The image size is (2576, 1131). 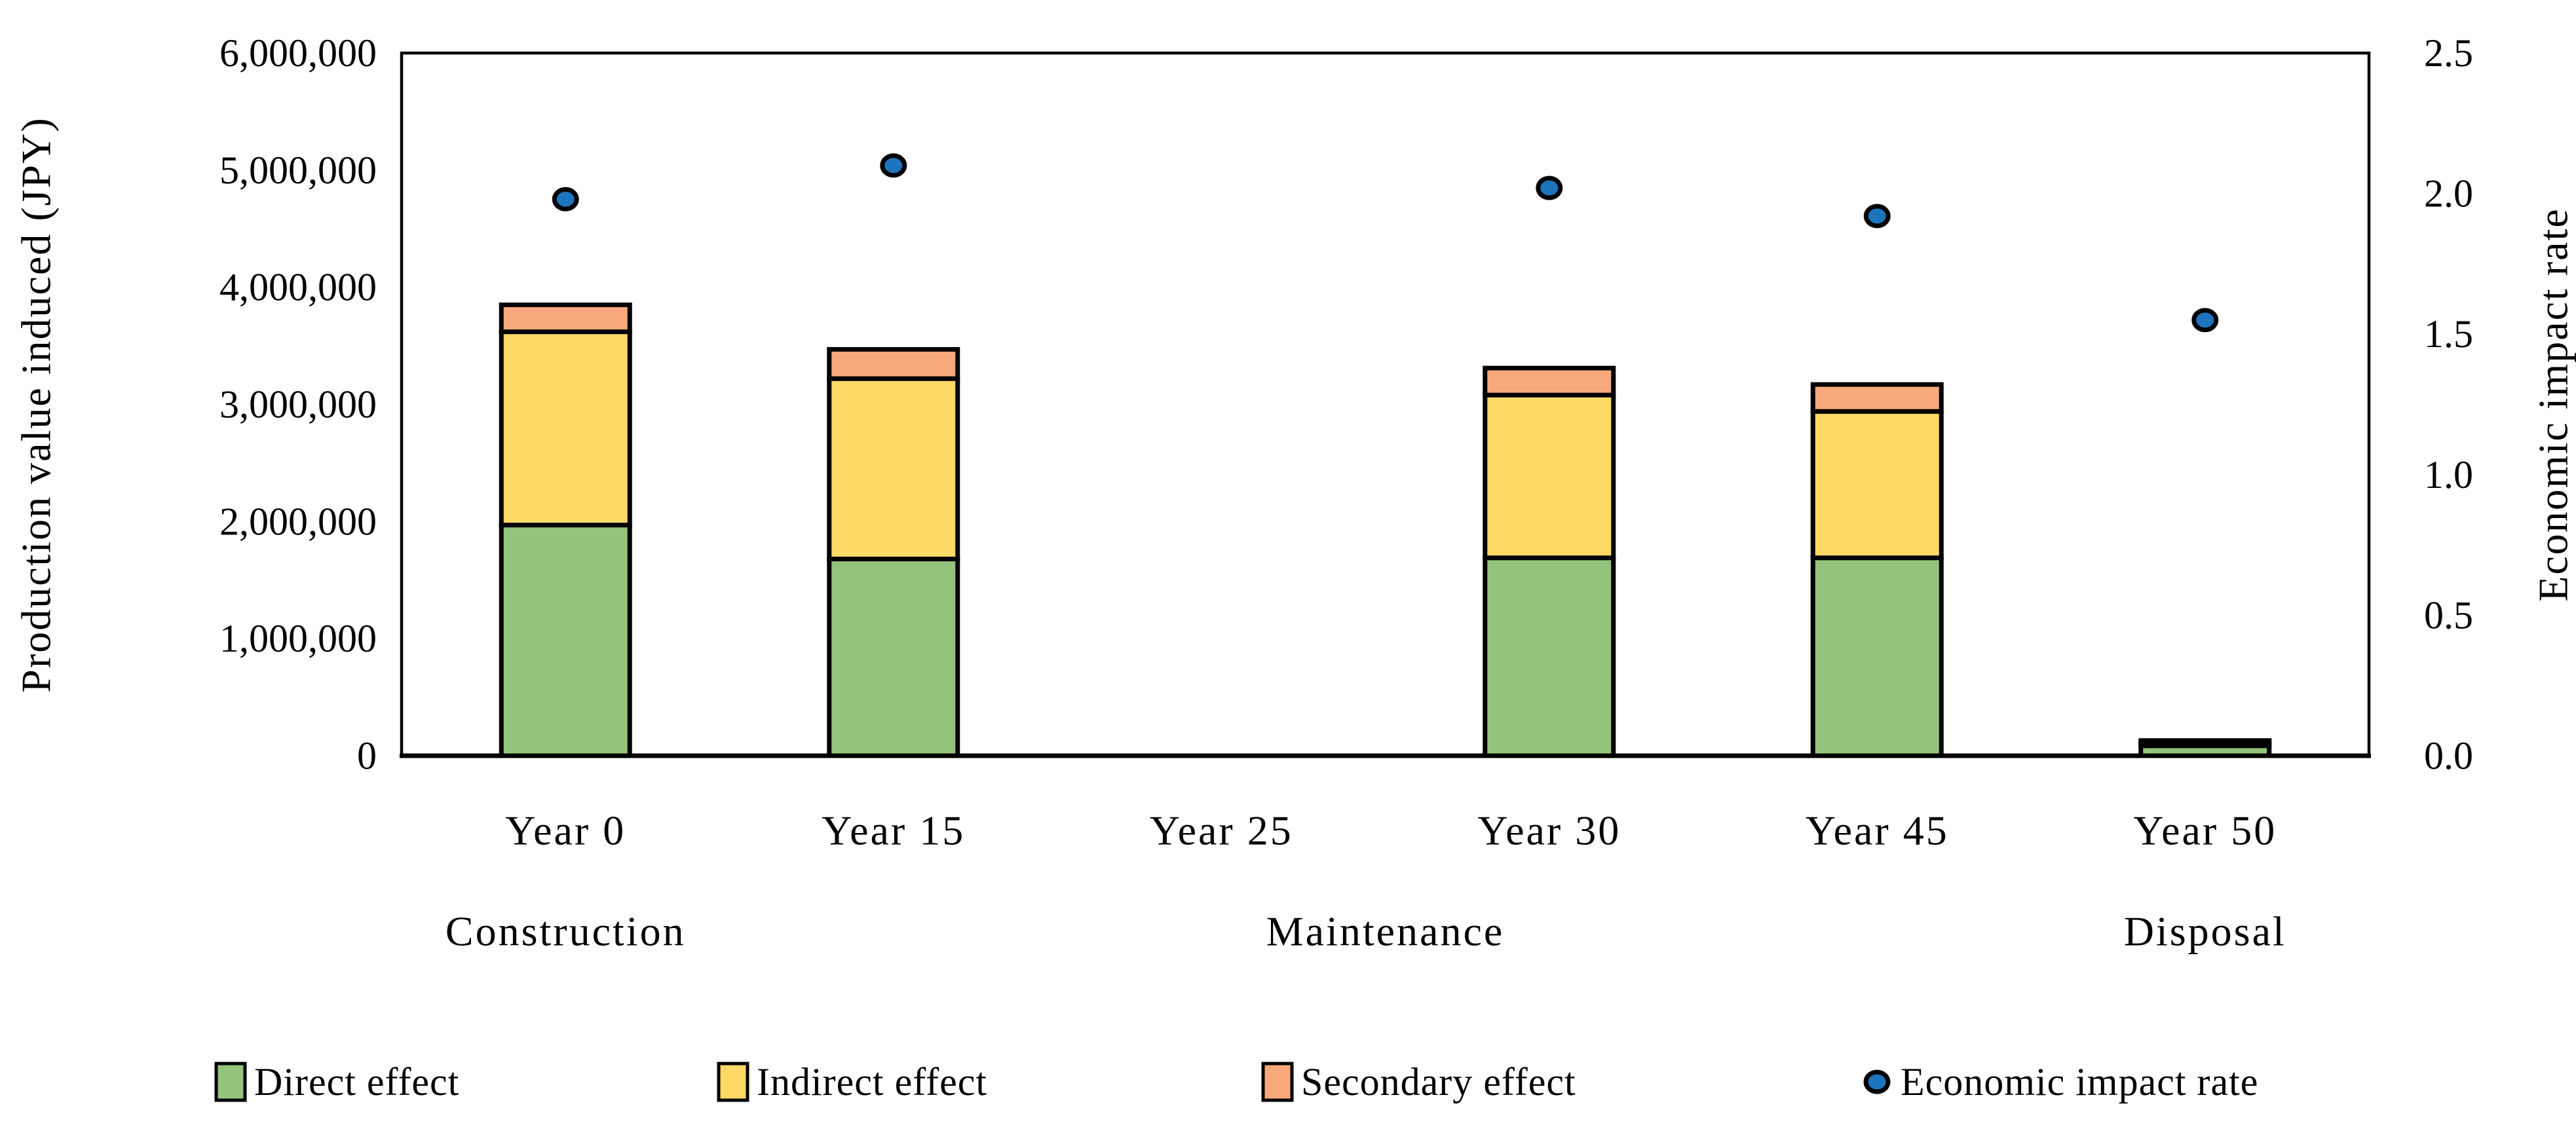 What do you see at coordinates (298, 521) in the screenshot?
I see `y-axis-tick-label: 2,000,000` at bounding box center [298, 521].